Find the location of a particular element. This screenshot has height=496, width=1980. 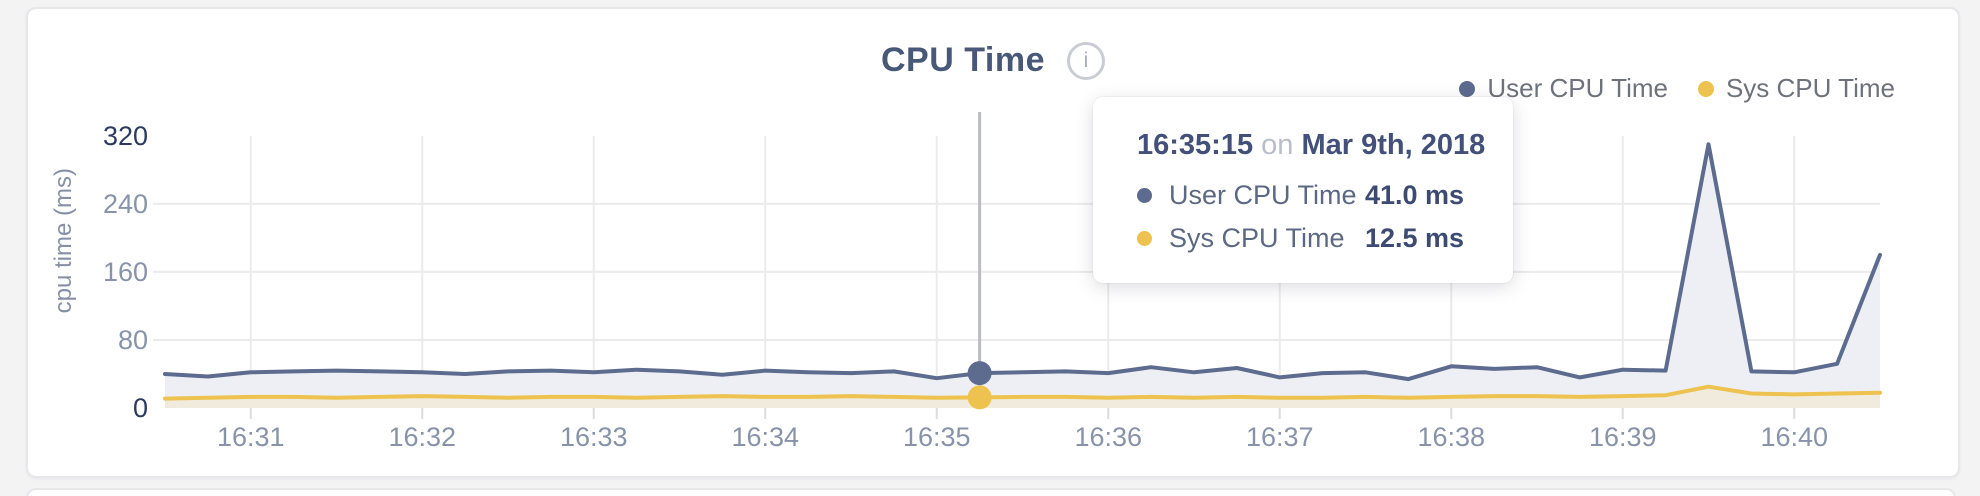

tooltip-separator: on is located at coordinates (1277, 145).